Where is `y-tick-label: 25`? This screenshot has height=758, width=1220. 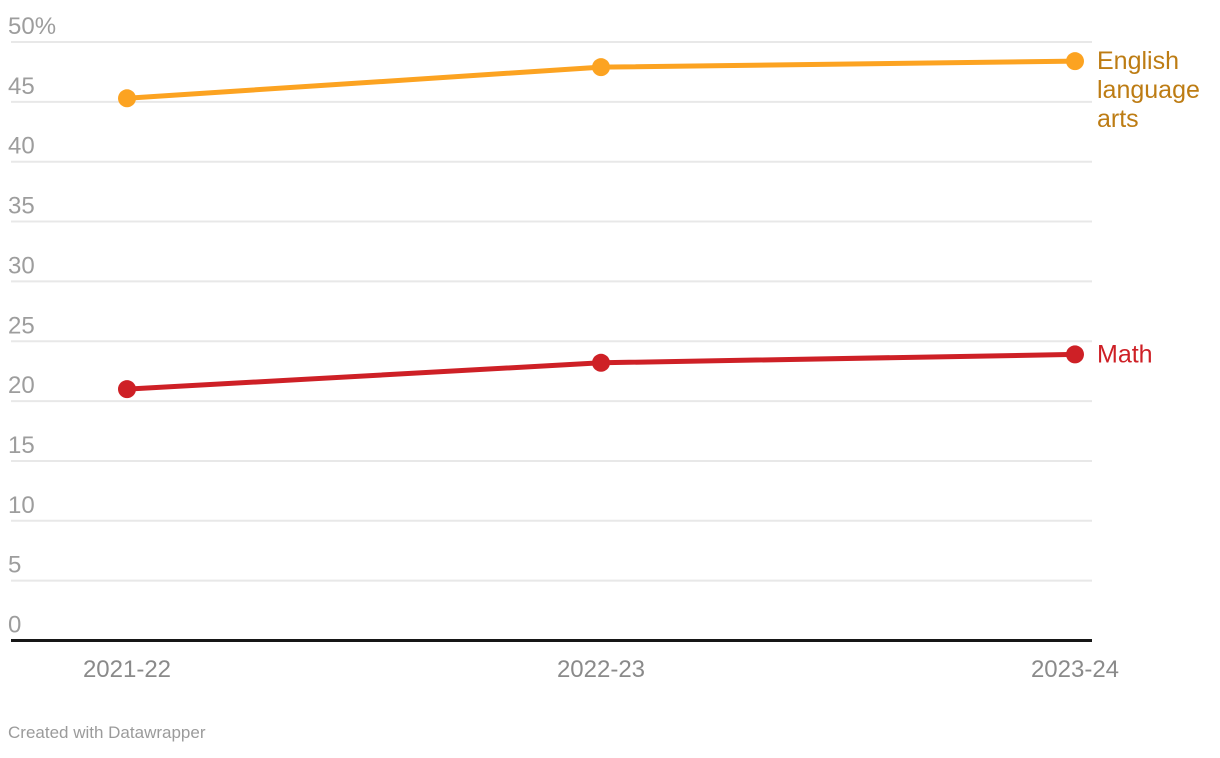 y-tick-label: 25 is located at coordinates (21, 325).